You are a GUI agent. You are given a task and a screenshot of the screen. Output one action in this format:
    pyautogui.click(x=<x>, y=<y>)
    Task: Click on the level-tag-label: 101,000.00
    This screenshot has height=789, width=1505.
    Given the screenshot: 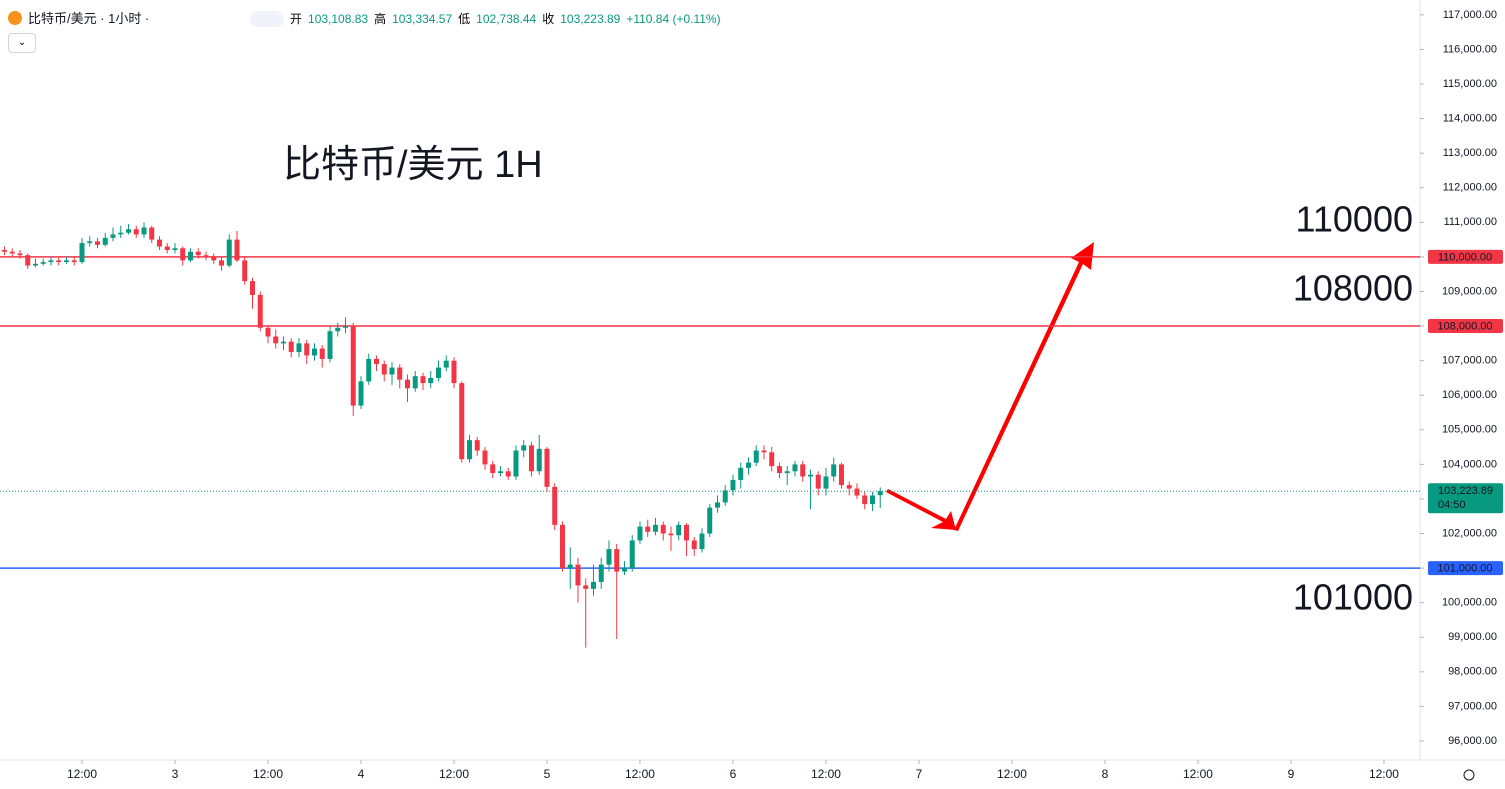 What is the action you would take?
    pyautogui.click(x=1464, y=569)
    